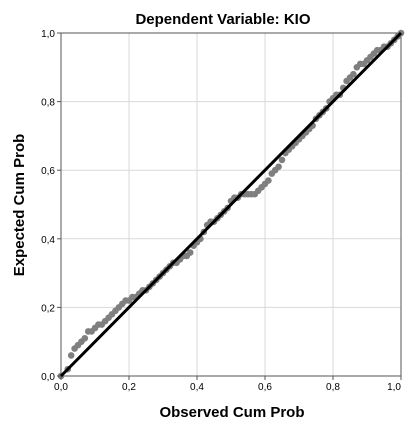  What do you see at coordinates (48, 377) in the screenshot?
I see `y-tick-label: 0,0` at bounding box center [48, 377].